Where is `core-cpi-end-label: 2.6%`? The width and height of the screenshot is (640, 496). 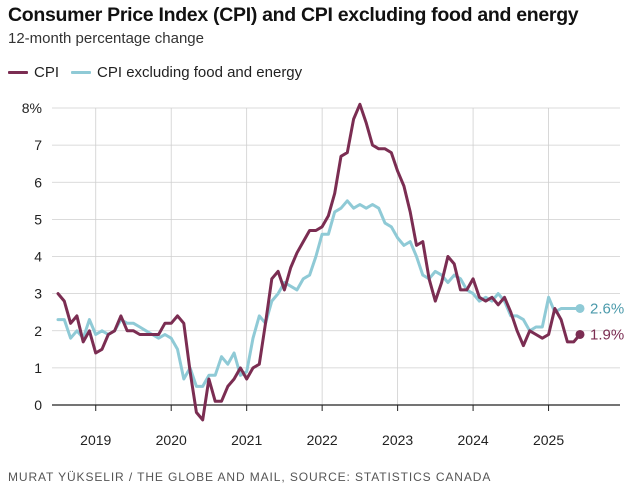 core-cpi-end-label: 2.6% is located at coordinates (607, 308).